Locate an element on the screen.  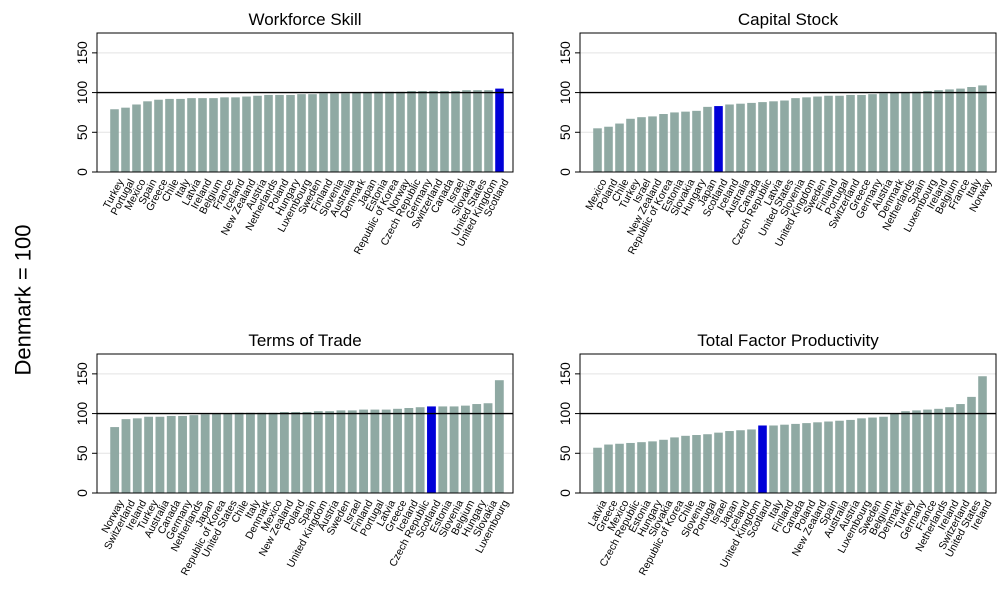
panel-title: Total Factor Productivity is located at coordinates (788, 340).